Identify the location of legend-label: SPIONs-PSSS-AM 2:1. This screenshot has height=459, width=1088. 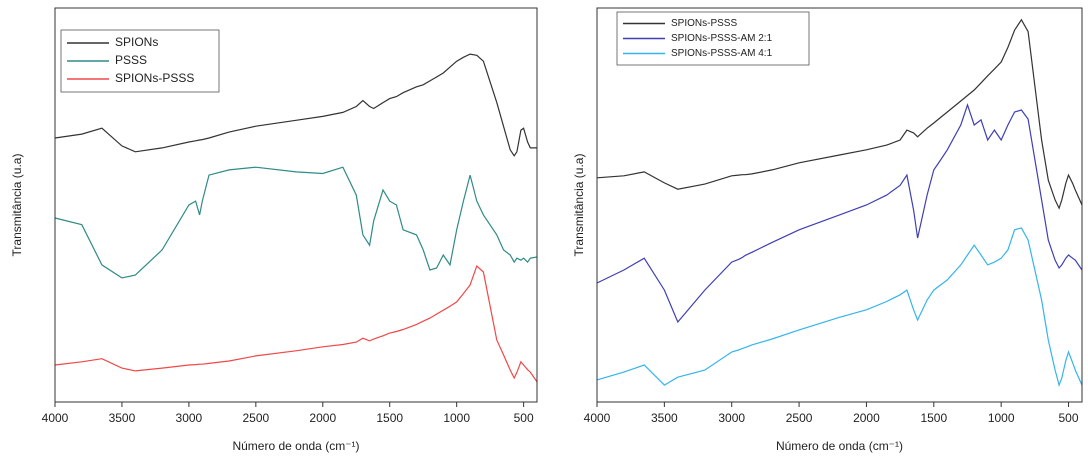
(722, 38).